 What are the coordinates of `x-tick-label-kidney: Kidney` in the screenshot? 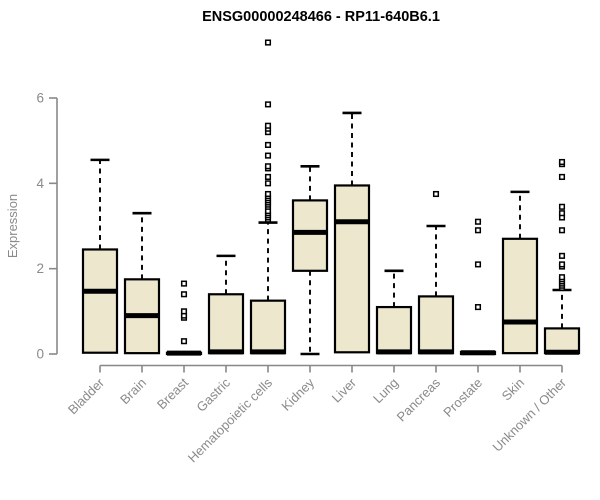 It's located at (297, 394).